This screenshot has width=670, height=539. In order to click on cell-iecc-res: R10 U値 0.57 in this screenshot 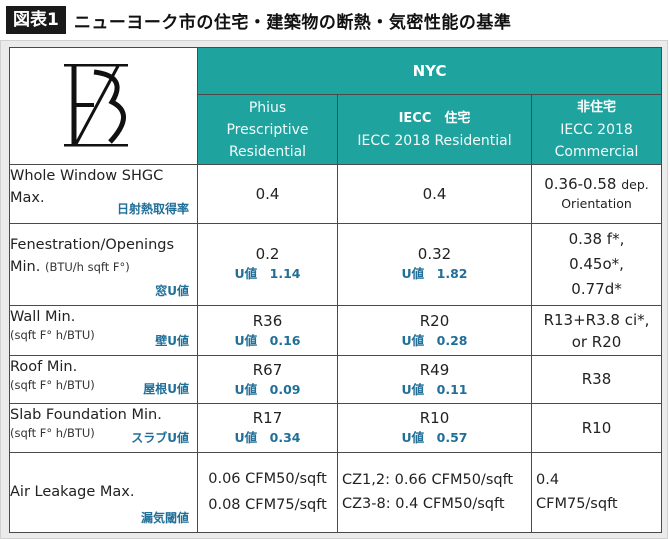, I will do `click(434, 428)`.